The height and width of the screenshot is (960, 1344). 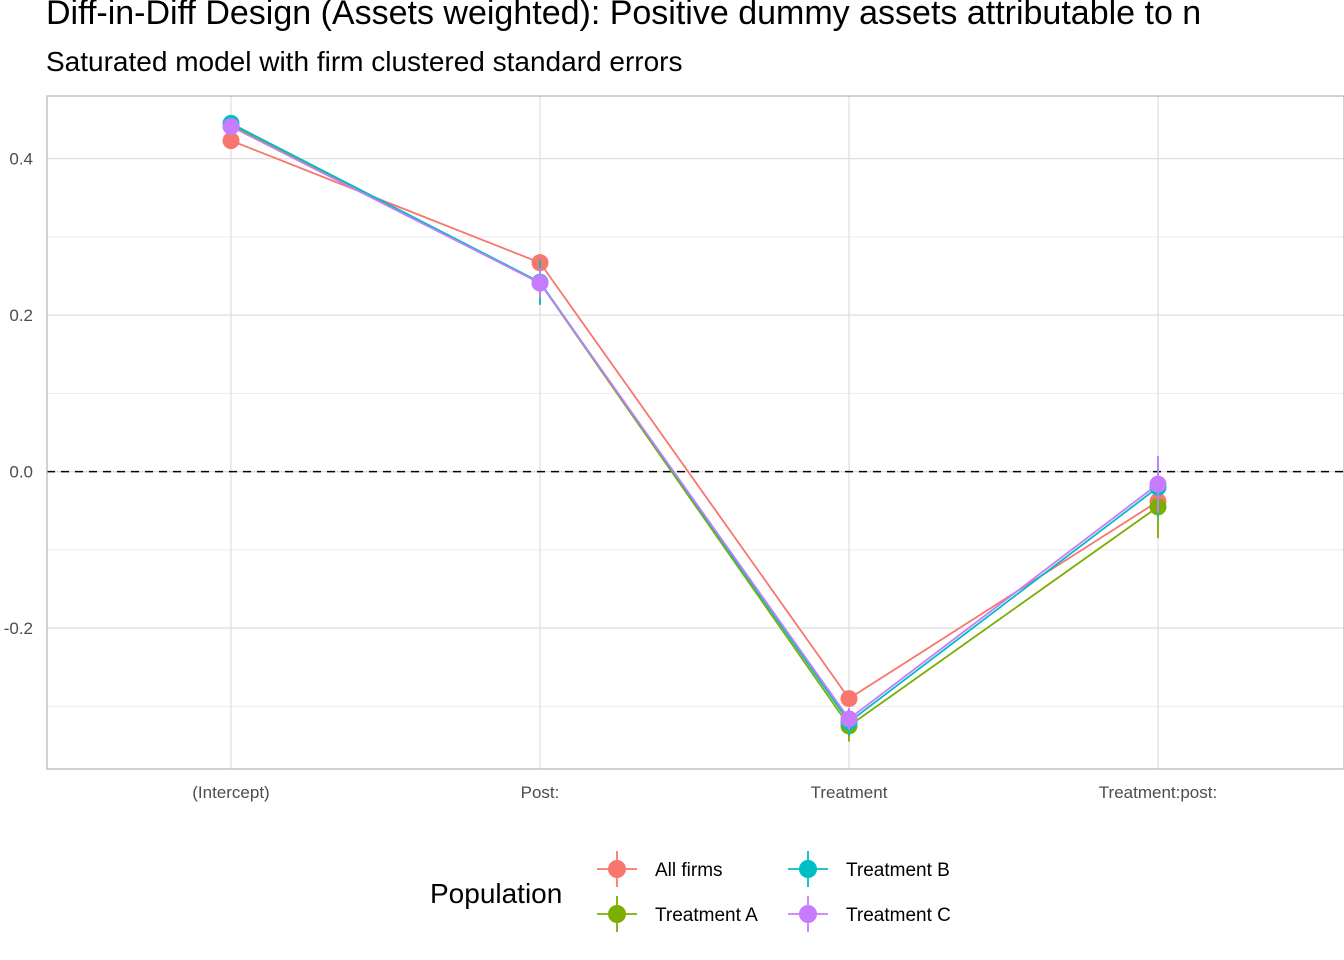 I want to click on legend-title: Population, so click(x=496, y=893).